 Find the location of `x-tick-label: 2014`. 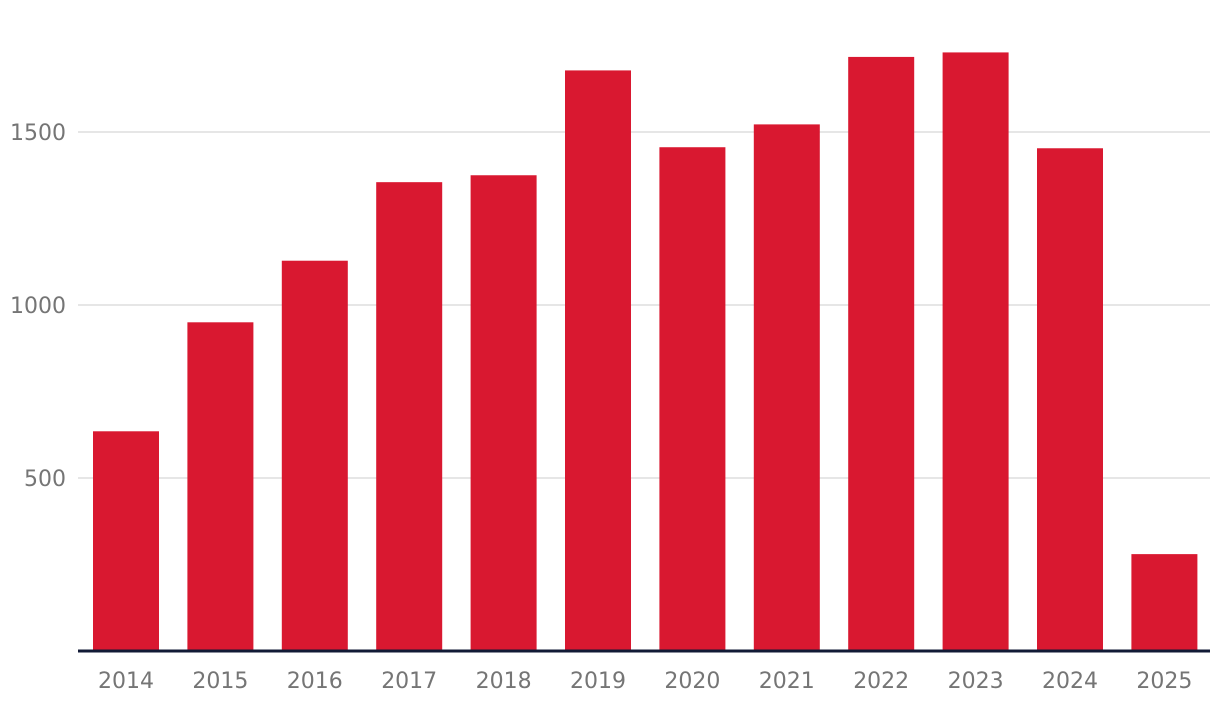

x-tick-label: 2014 is located at coordinates (126, 681).